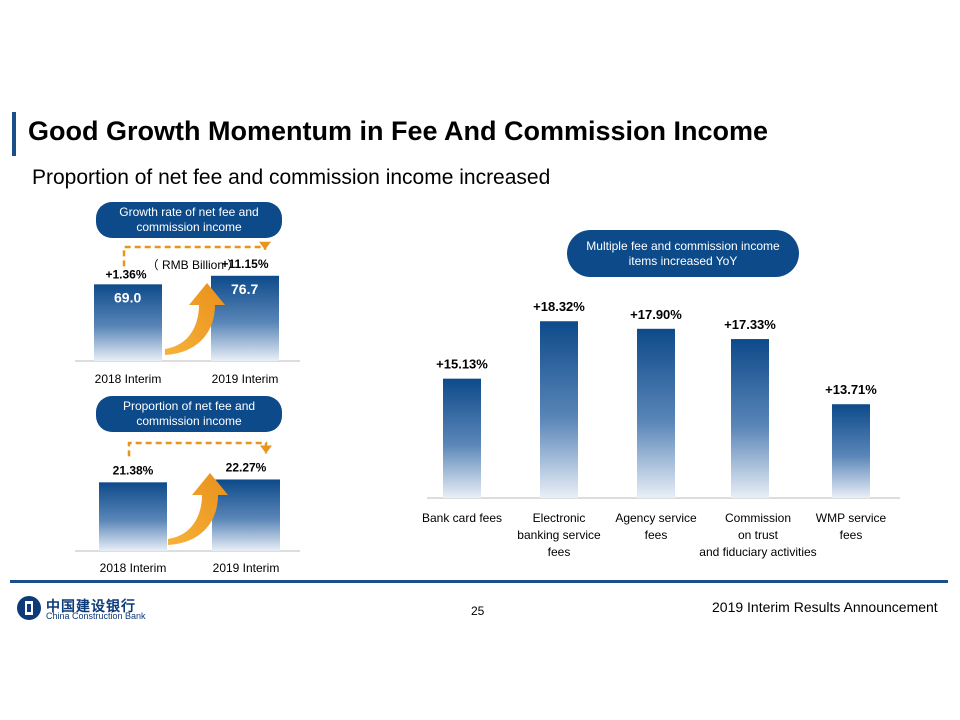  What do you see at coordinates (244, 264) in the screenshot?
I see `growth-label-2019: +11.15%` at bounding box center [244, 264].